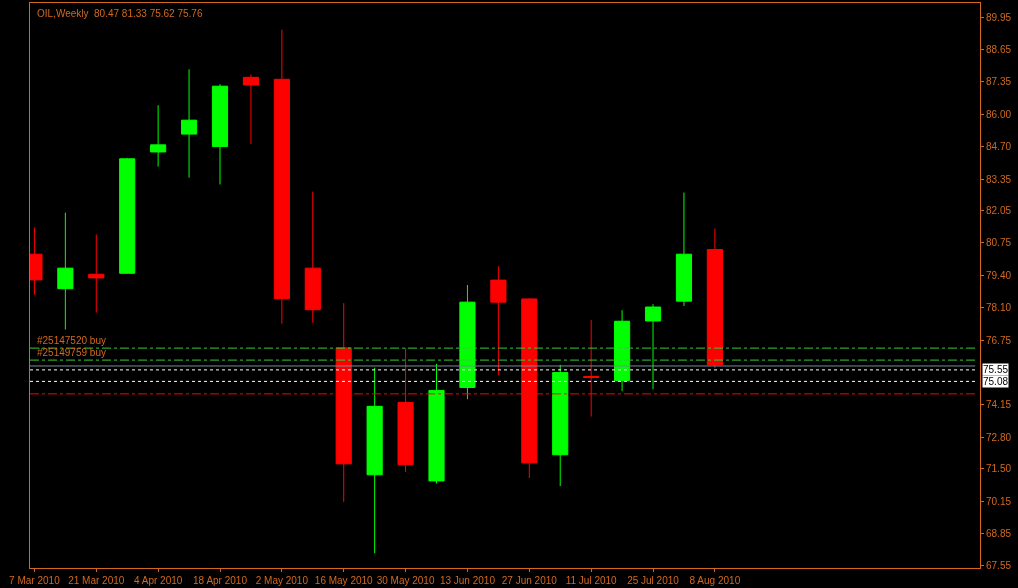  I want to click on ref-line-label: 75.55, so click(996, 369).